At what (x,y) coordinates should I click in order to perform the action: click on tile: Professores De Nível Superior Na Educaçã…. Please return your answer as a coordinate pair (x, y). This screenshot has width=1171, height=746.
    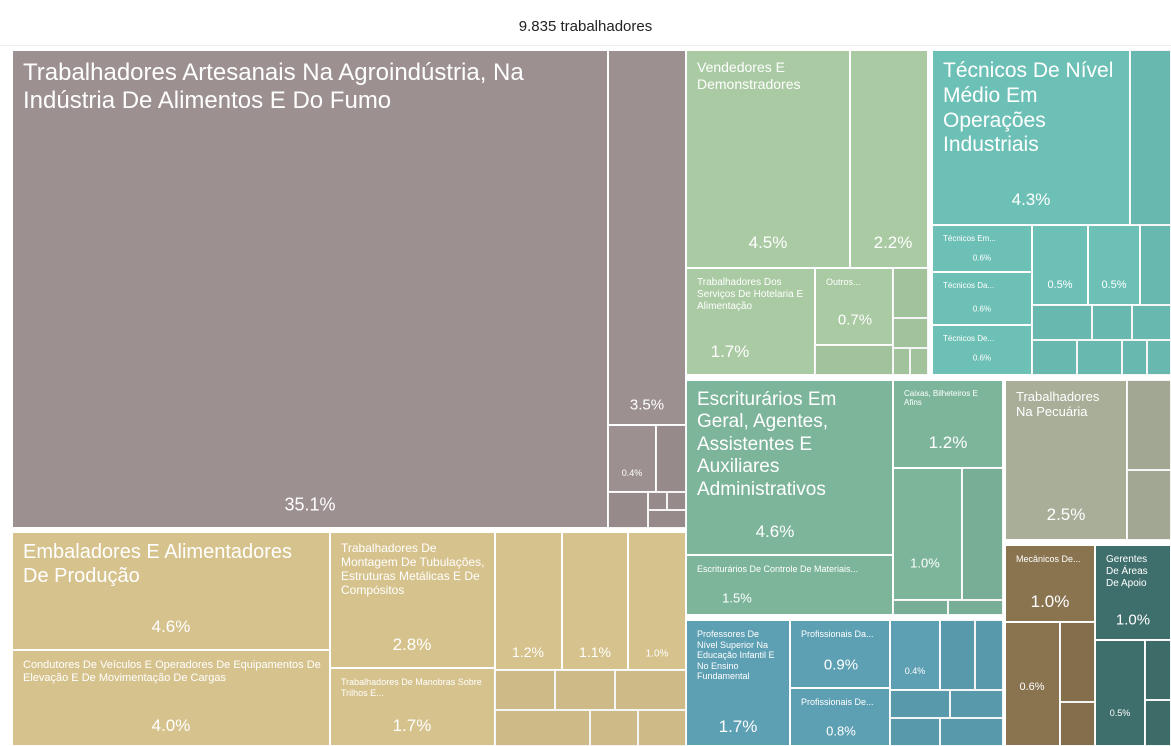
    Looking at the image, I should click on (738, 683).